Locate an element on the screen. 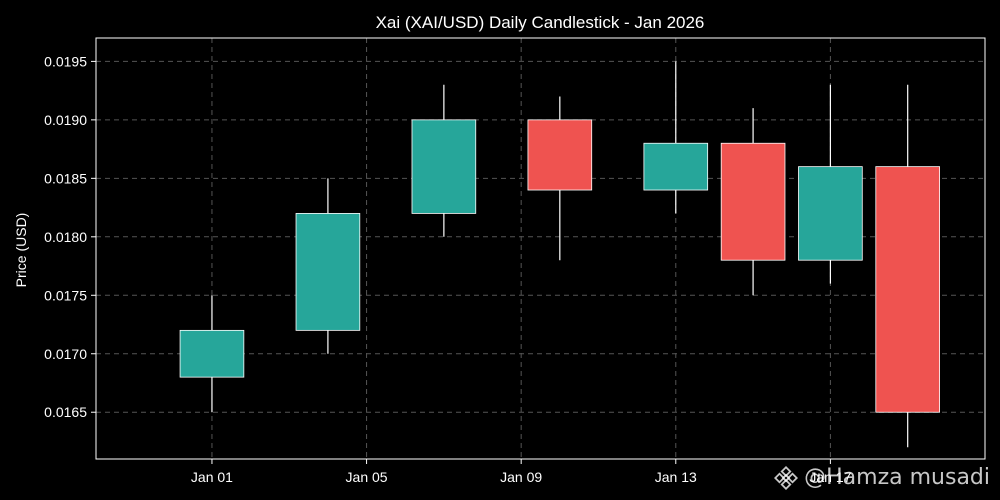  y-tick-label: 0.0170 is located at coordinates (65, 354).